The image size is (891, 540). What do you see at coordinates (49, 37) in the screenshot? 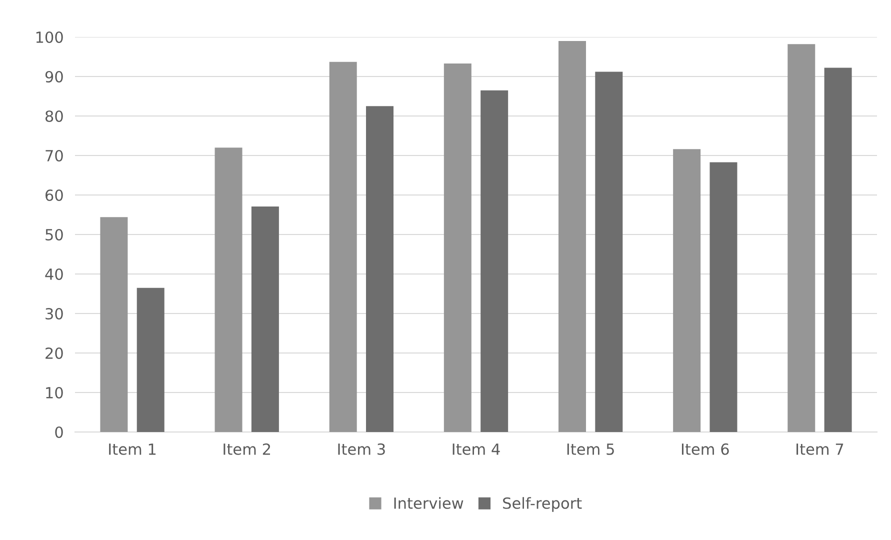
I see `y-tick-label: 100` at bounding box center [49, 37].